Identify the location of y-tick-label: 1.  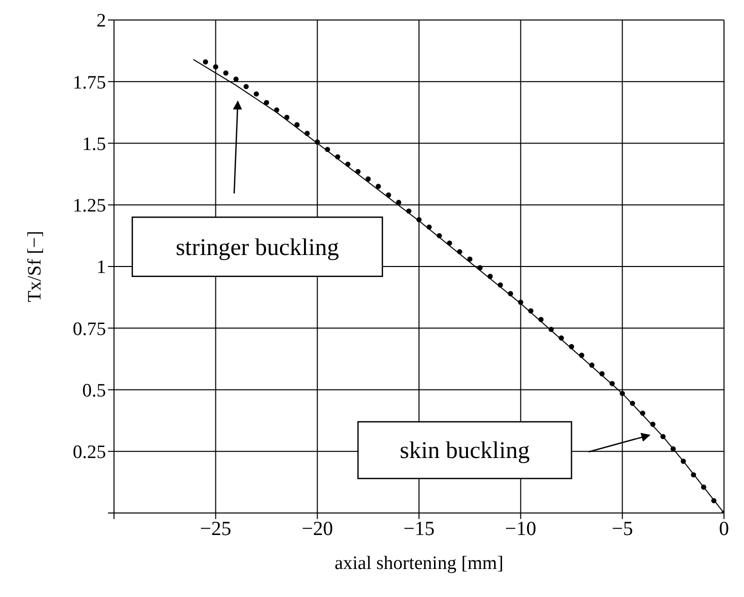
(101, 267).